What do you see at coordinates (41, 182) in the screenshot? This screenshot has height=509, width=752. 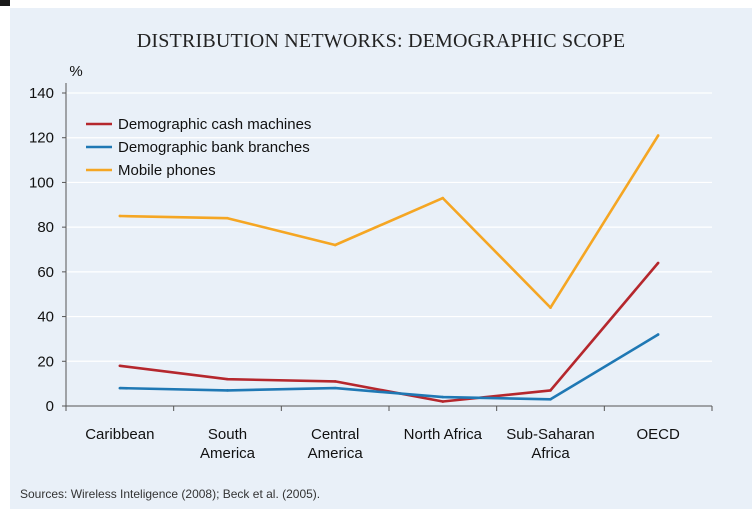 I see `y-tick-label: 100` at bounding box center [41, 182].